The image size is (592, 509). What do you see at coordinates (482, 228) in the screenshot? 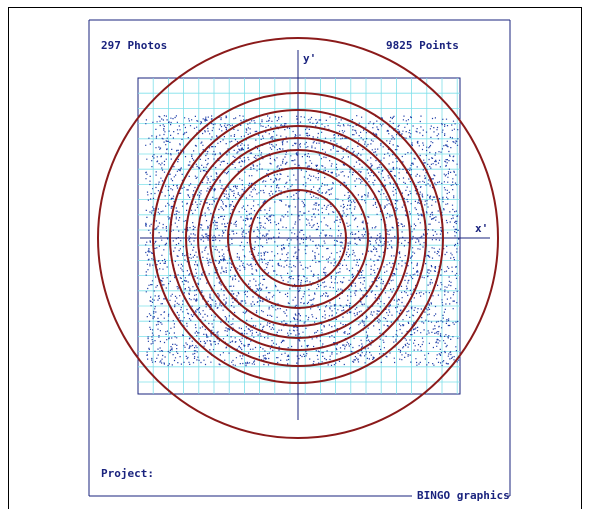
I see `x-axis-label: x'` at bounding box center [482, 228].